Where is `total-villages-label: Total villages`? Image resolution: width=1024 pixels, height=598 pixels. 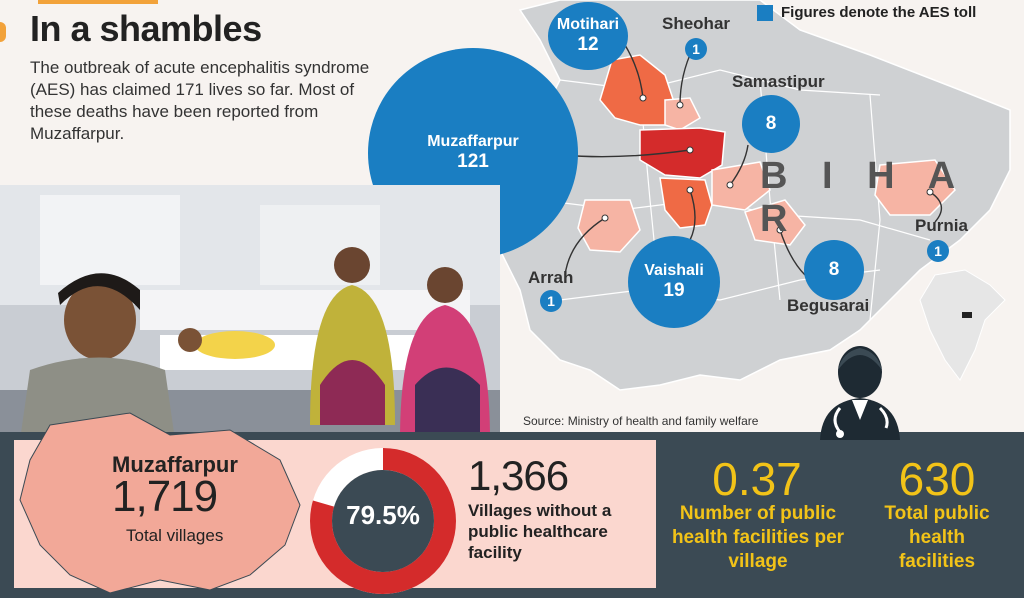 total-villages-label: Total villages is located at coordinates (175, 535).